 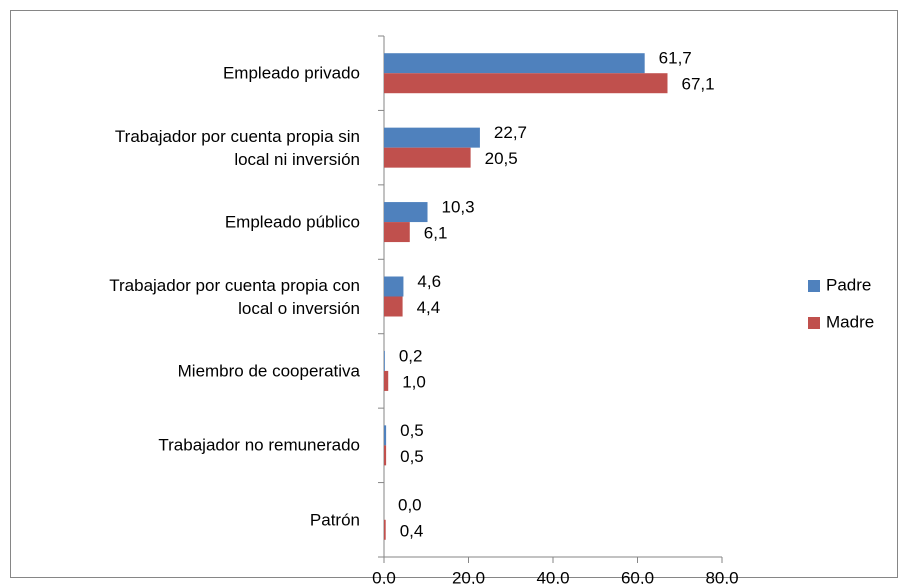 What do you see at coordinates (291, 73) in the screenshot?
I see `category-label: Empleado privado` at bounding box center [291, 73].